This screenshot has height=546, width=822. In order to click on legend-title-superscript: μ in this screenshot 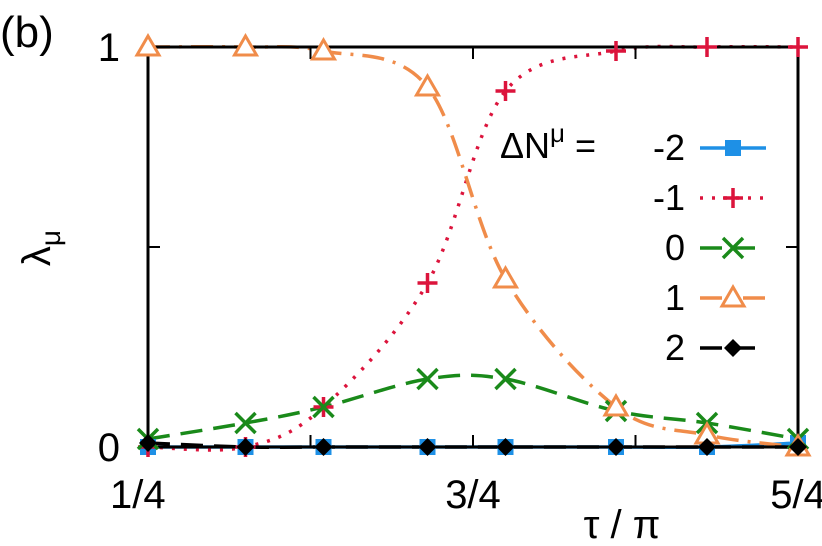, I will do `click(557, 133)`.